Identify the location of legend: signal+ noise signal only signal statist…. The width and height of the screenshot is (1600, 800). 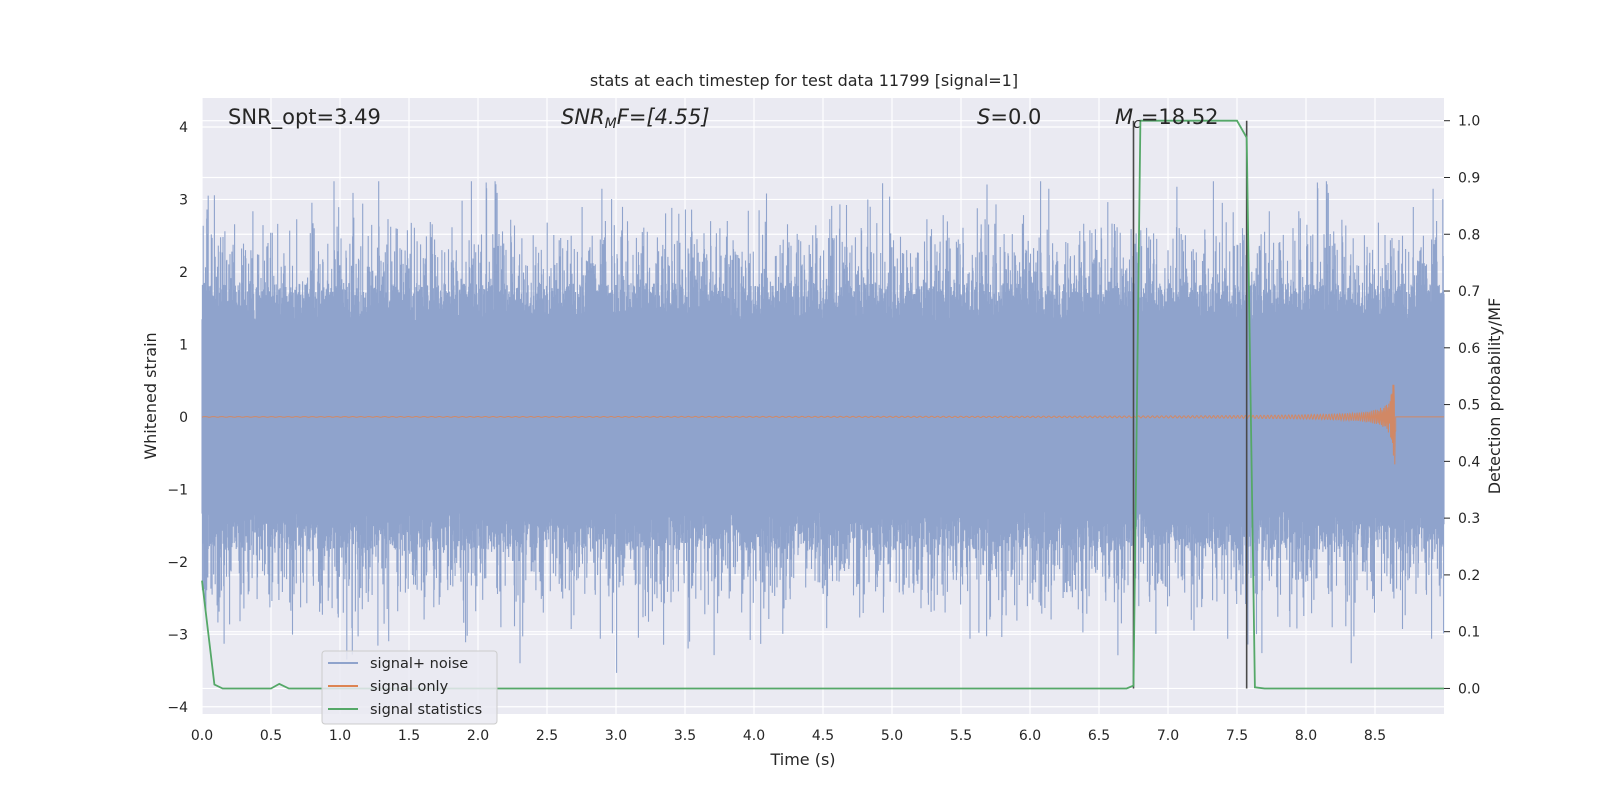
(409, 687).